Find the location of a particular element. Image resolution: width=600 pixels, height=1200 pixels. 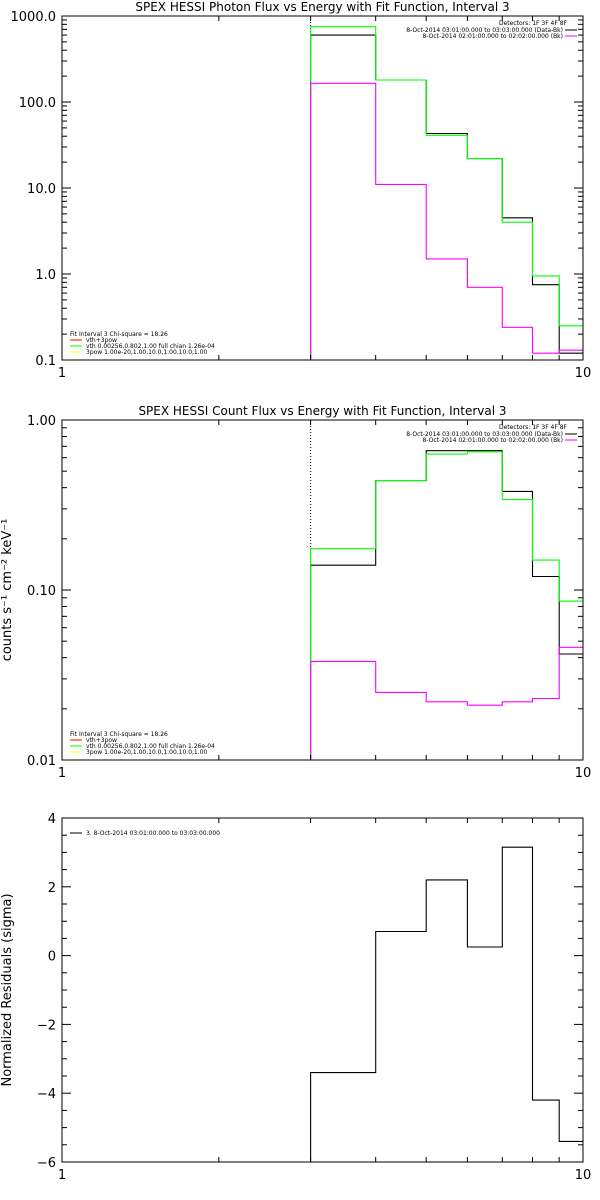

y-tick-label: 100.0 is located at coordinates (37, 103).